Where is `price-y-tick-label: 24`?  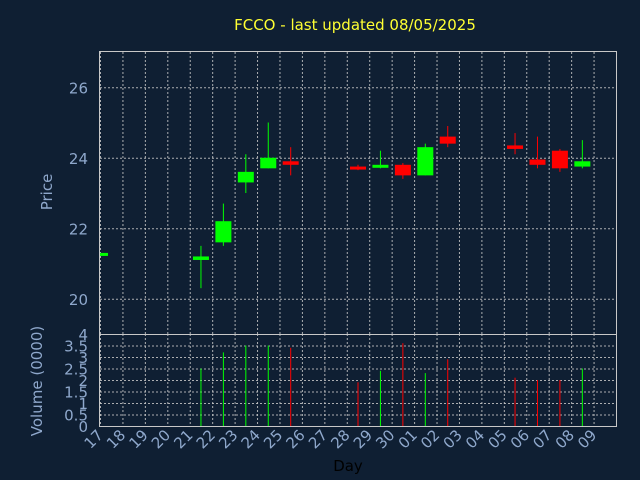 price-y-tick-label: 24 is located at coordinates (78, 159).